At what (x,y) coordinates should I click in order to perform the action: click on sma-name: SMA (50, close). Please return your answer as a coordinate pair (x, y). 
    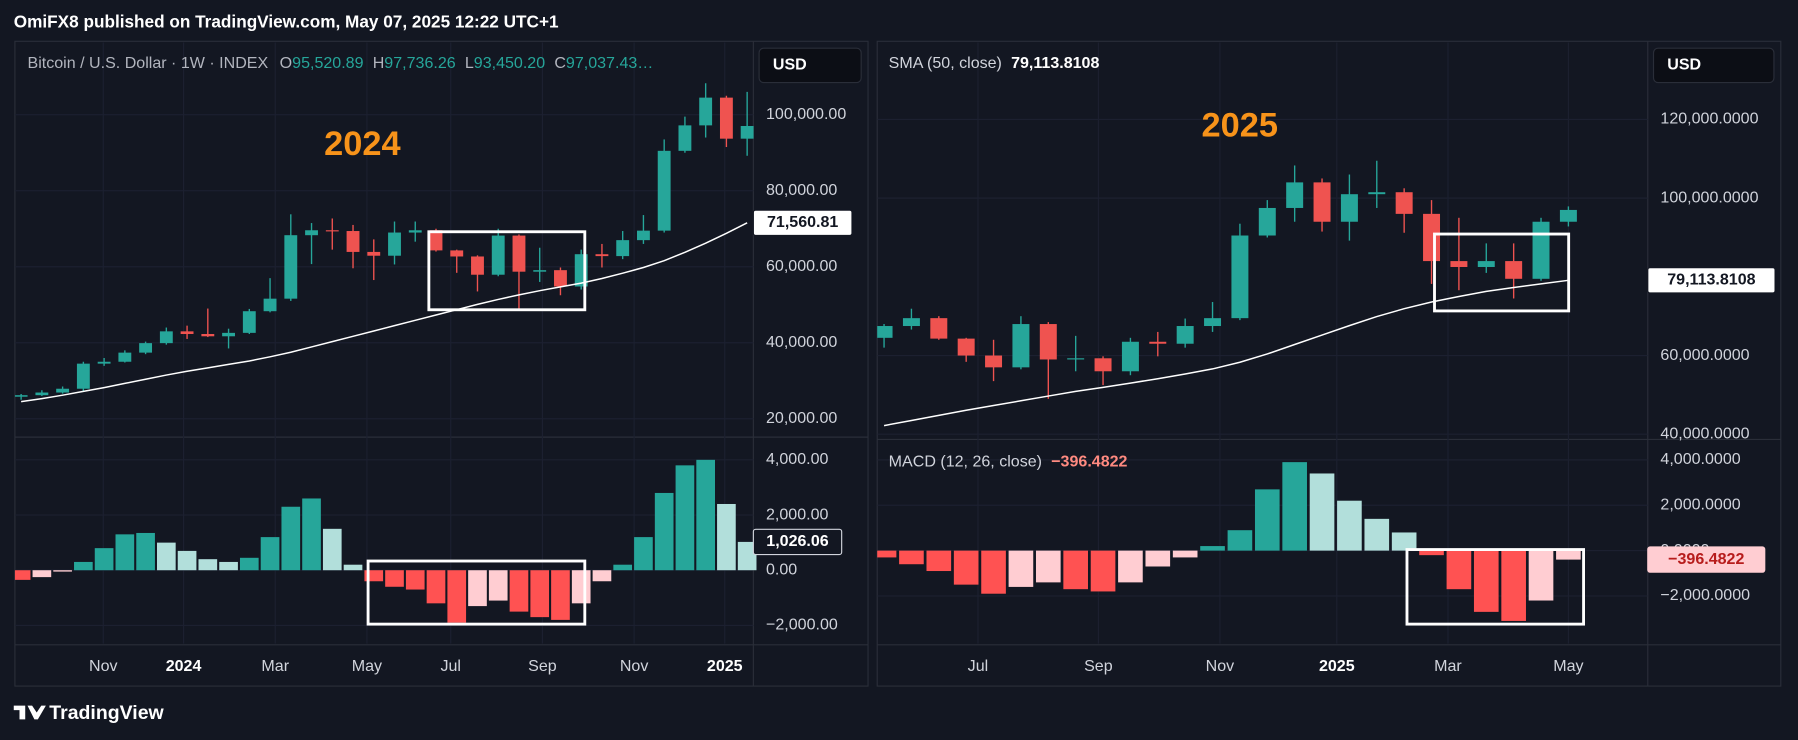
    Looking at the image, I should click on (945, 63).